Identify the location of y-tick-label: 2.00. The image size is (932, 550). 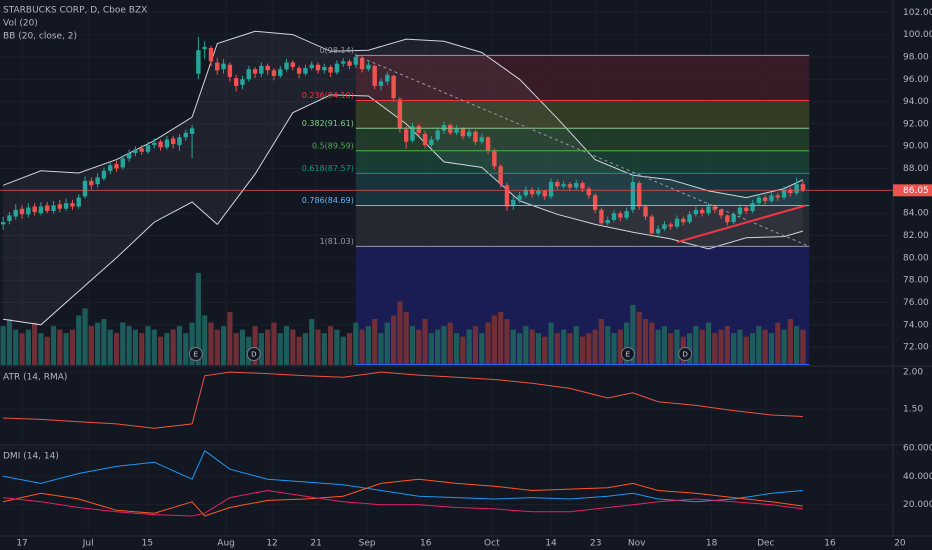
(913, 373).